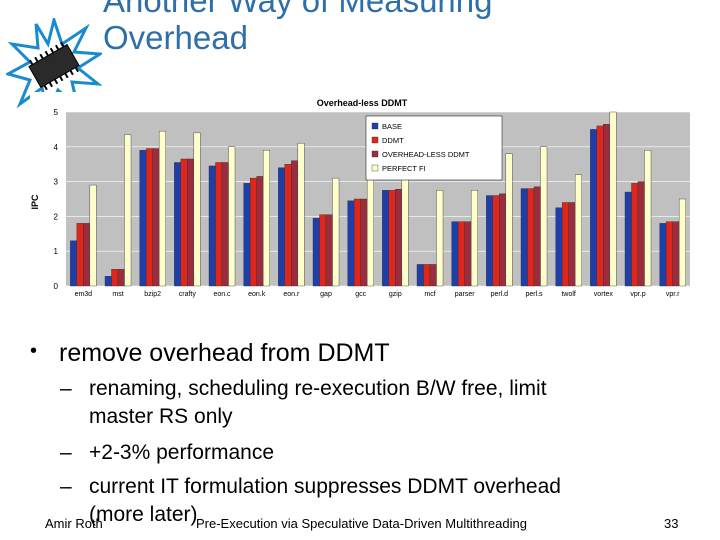  What do you see at coordinates (544, 216) in the screenshot?
I see `bar-perl.s-perfect-fi` at bounding box center [544, 216].